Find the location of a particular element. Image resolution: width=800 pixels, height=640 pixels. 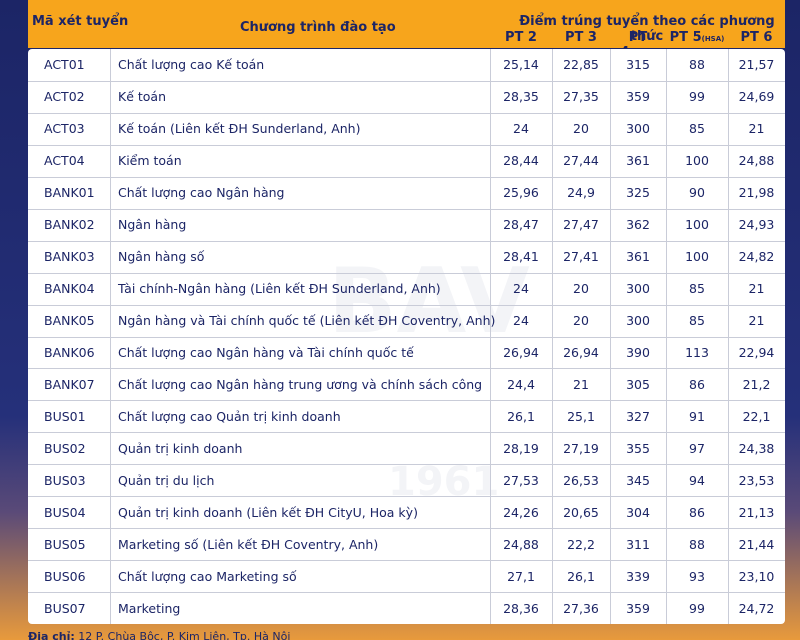

score: 28,19 is located at coordinates (521, 448).